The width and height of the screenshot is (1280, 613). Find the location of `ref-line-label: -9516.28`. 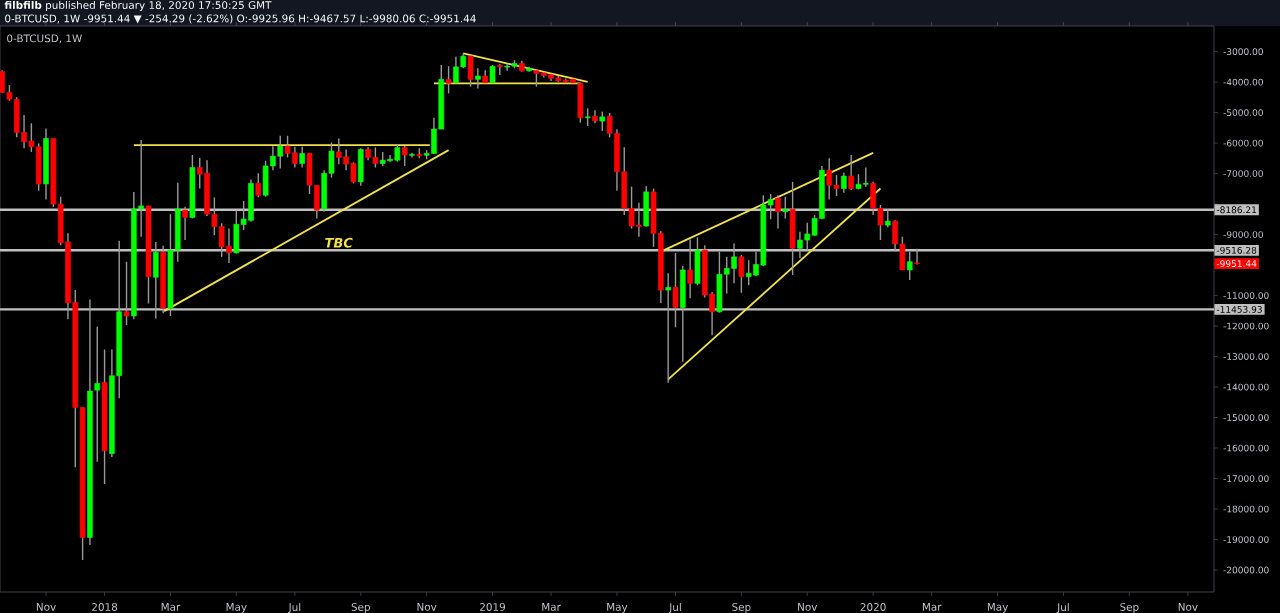

ref-line-label: -9516.28 is located at coordinates (1236, 250).